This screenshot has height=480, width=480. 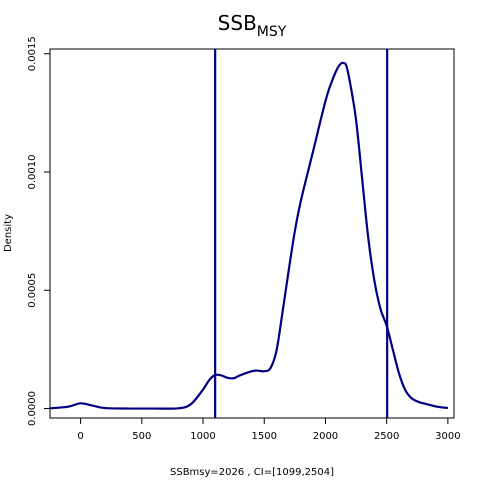 What do you see at coordinates (8, 233) in the screenshot?
I see `y-axis-title: Density` at bounding box center [8, 233].